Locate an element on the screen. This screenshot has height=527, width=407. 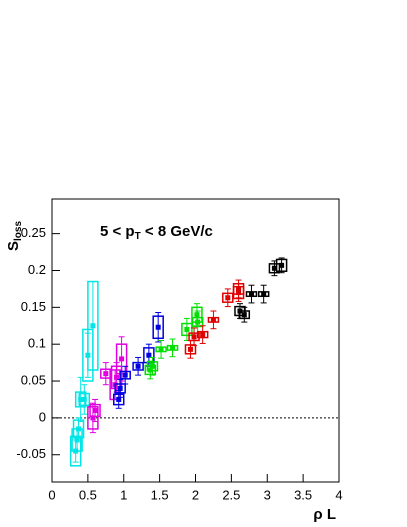
annotation-sub: T is located at coordinates (138, 236).